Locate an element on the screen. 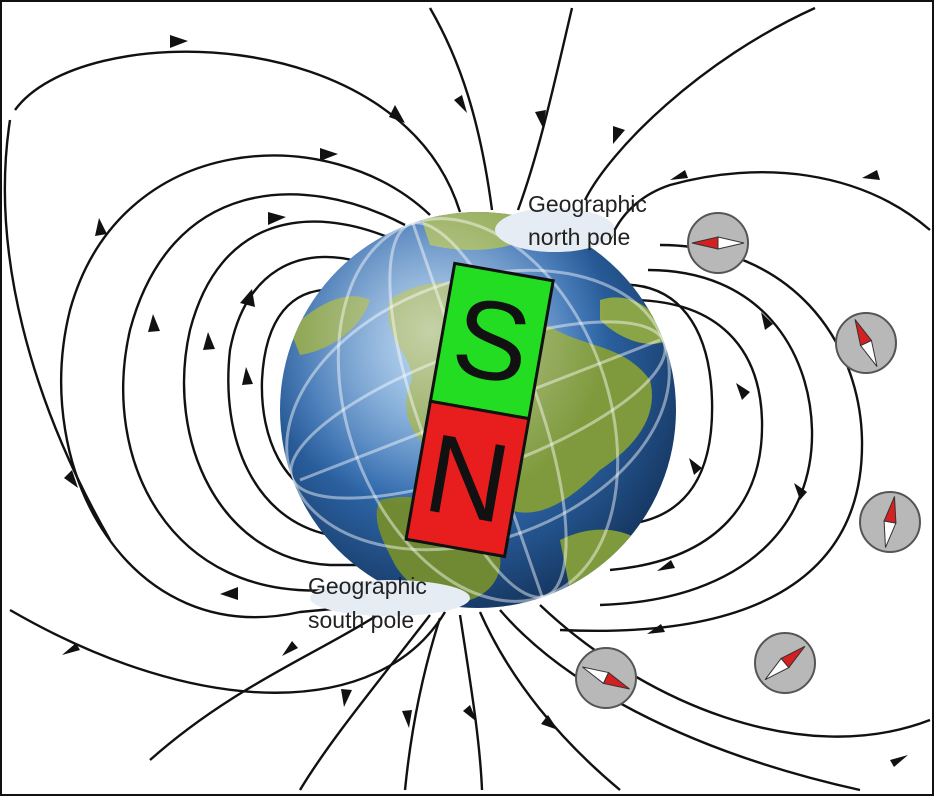 This screenshot has height=796, width=934. south-polar-cap is located at coordinates (390, 598).